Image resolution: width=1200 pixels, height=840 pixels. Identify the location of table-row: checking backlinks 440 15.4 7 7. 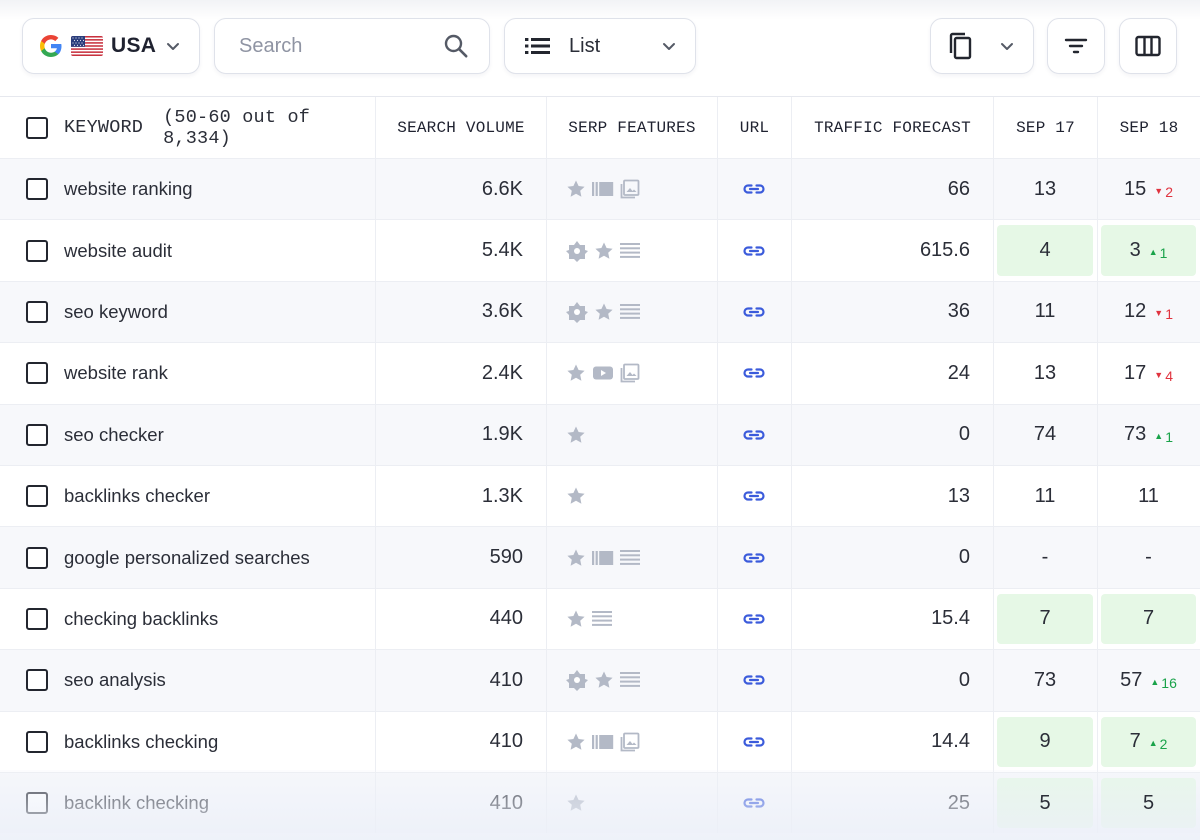
(600, 618).